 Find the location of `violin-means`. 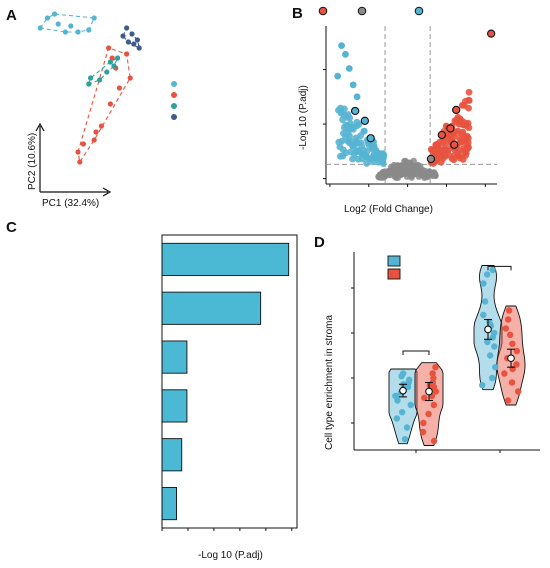

violin-means is located at coordinates (457, 360).